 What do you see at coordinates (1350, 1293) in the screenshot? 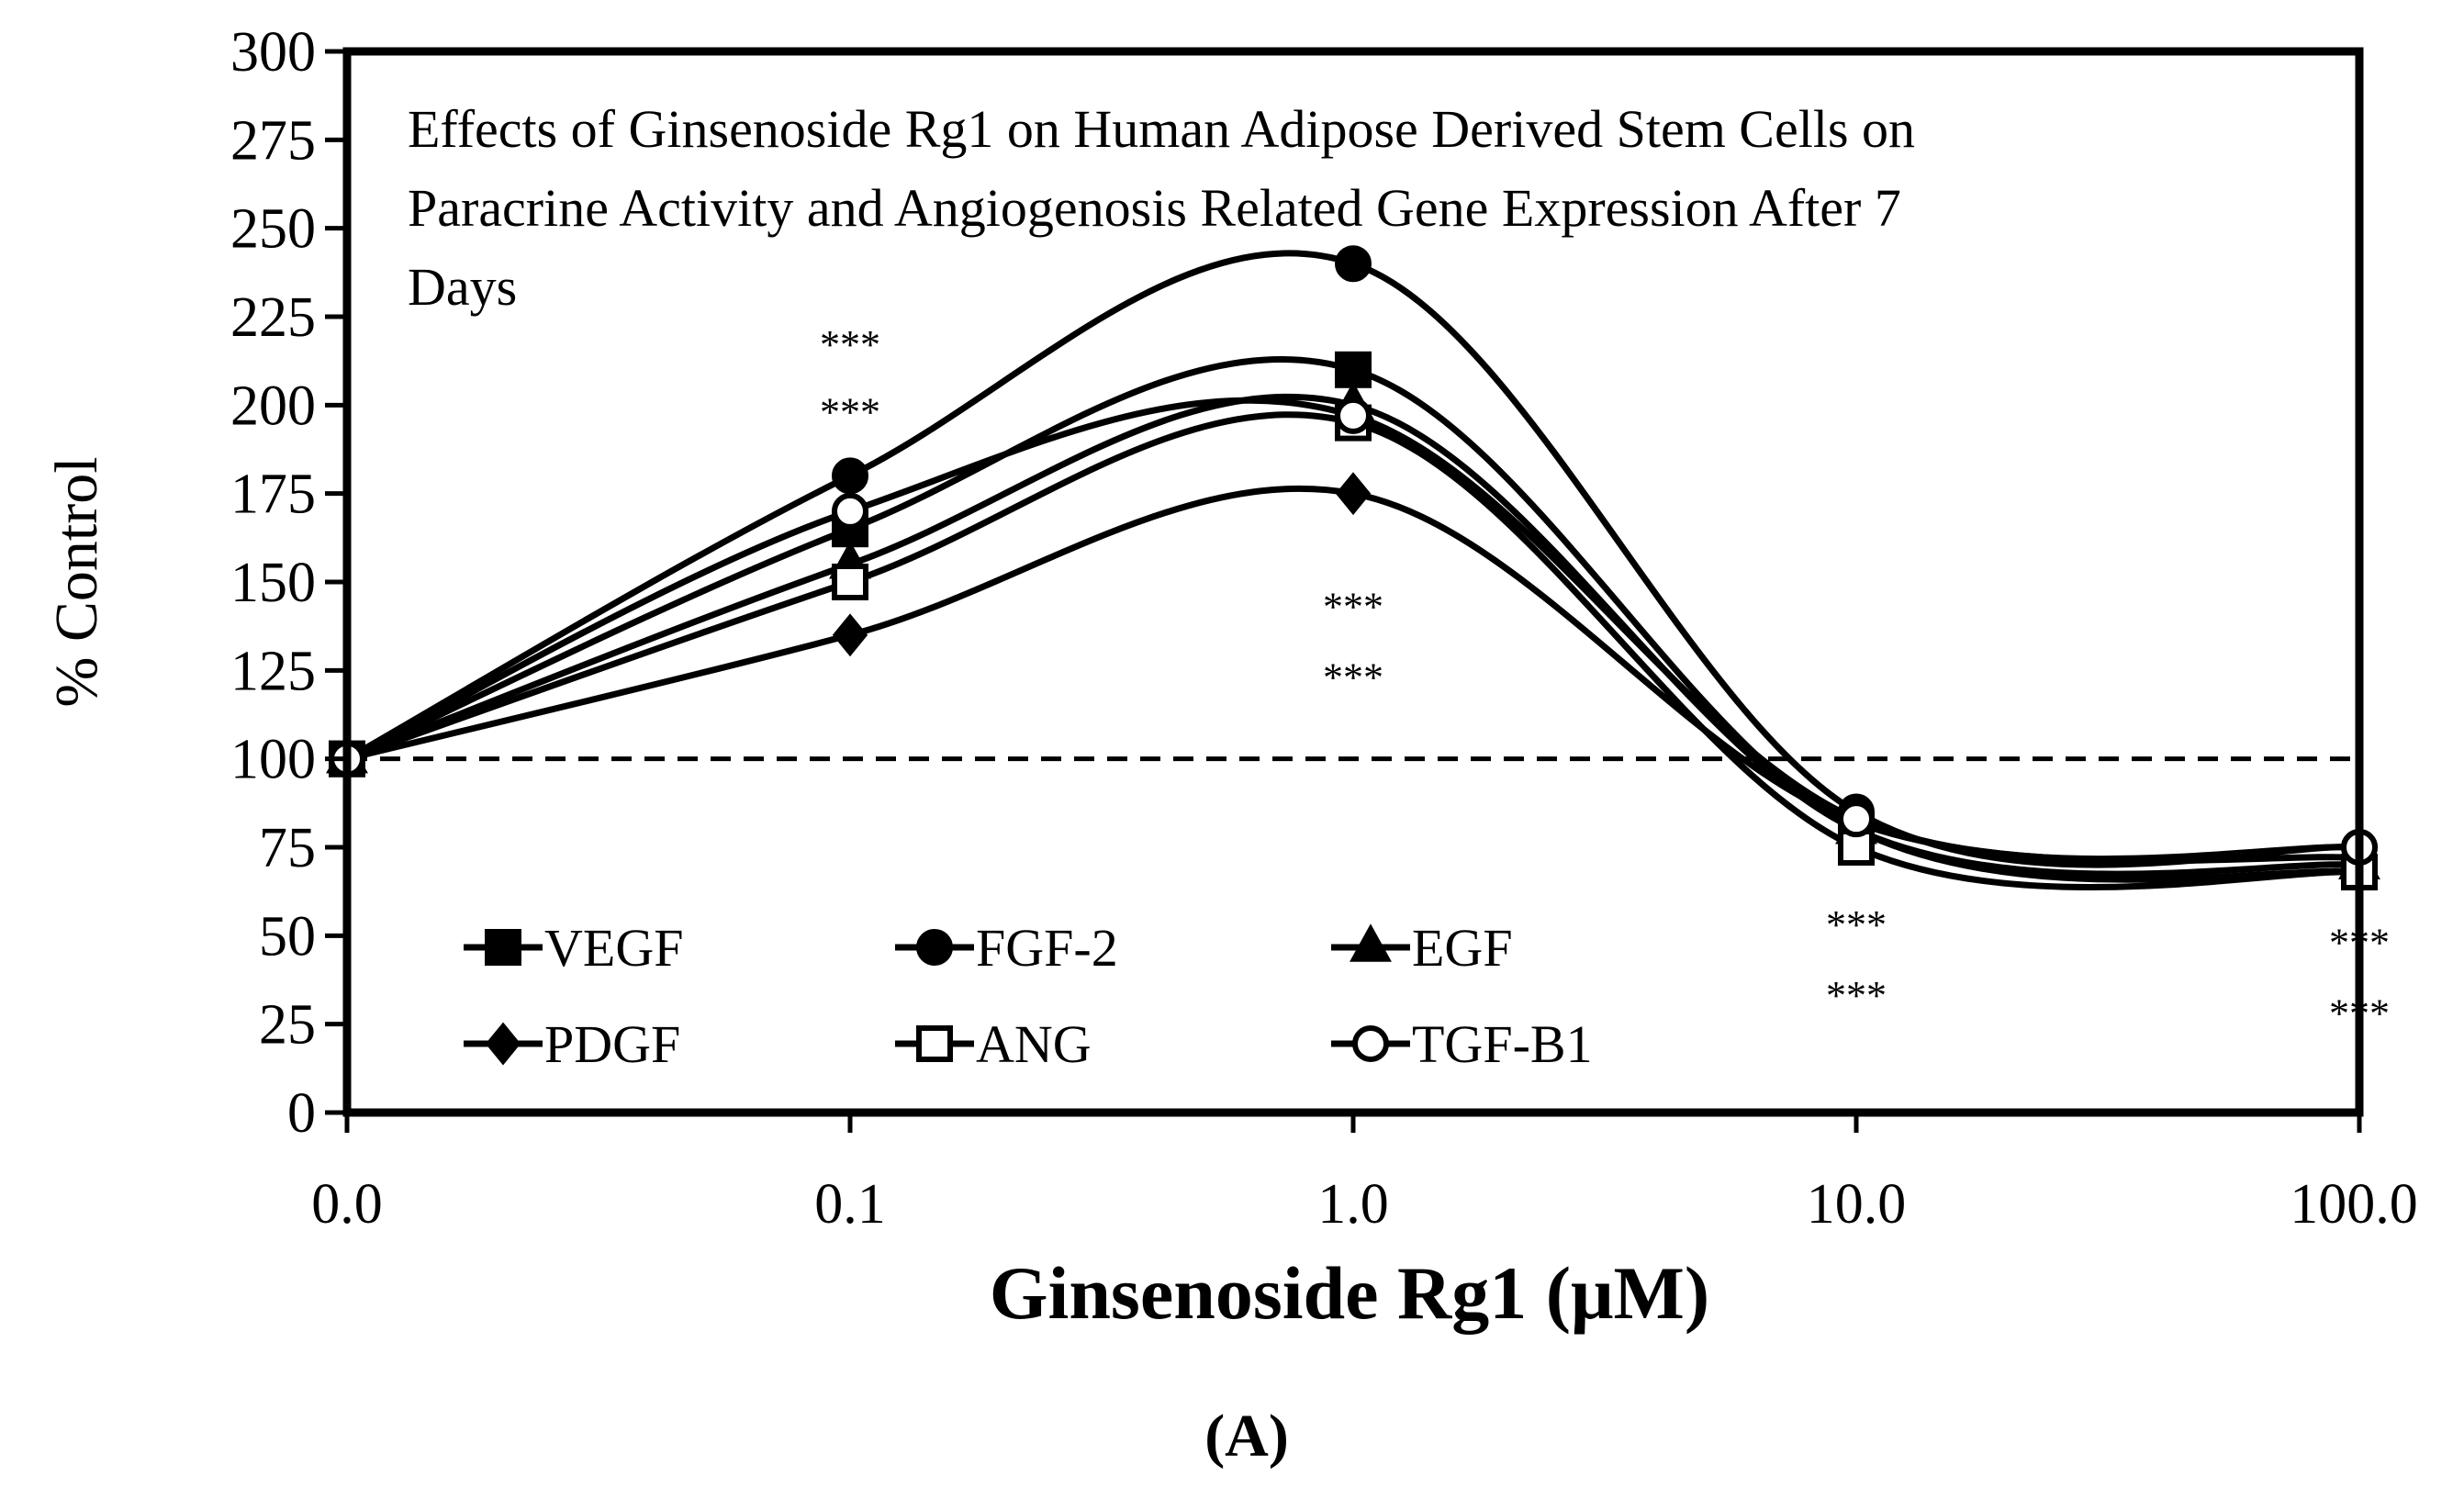
I see `x-axis-label: Ginsenoside Rg1 (μM)` at bounding box center [1350, 1293].